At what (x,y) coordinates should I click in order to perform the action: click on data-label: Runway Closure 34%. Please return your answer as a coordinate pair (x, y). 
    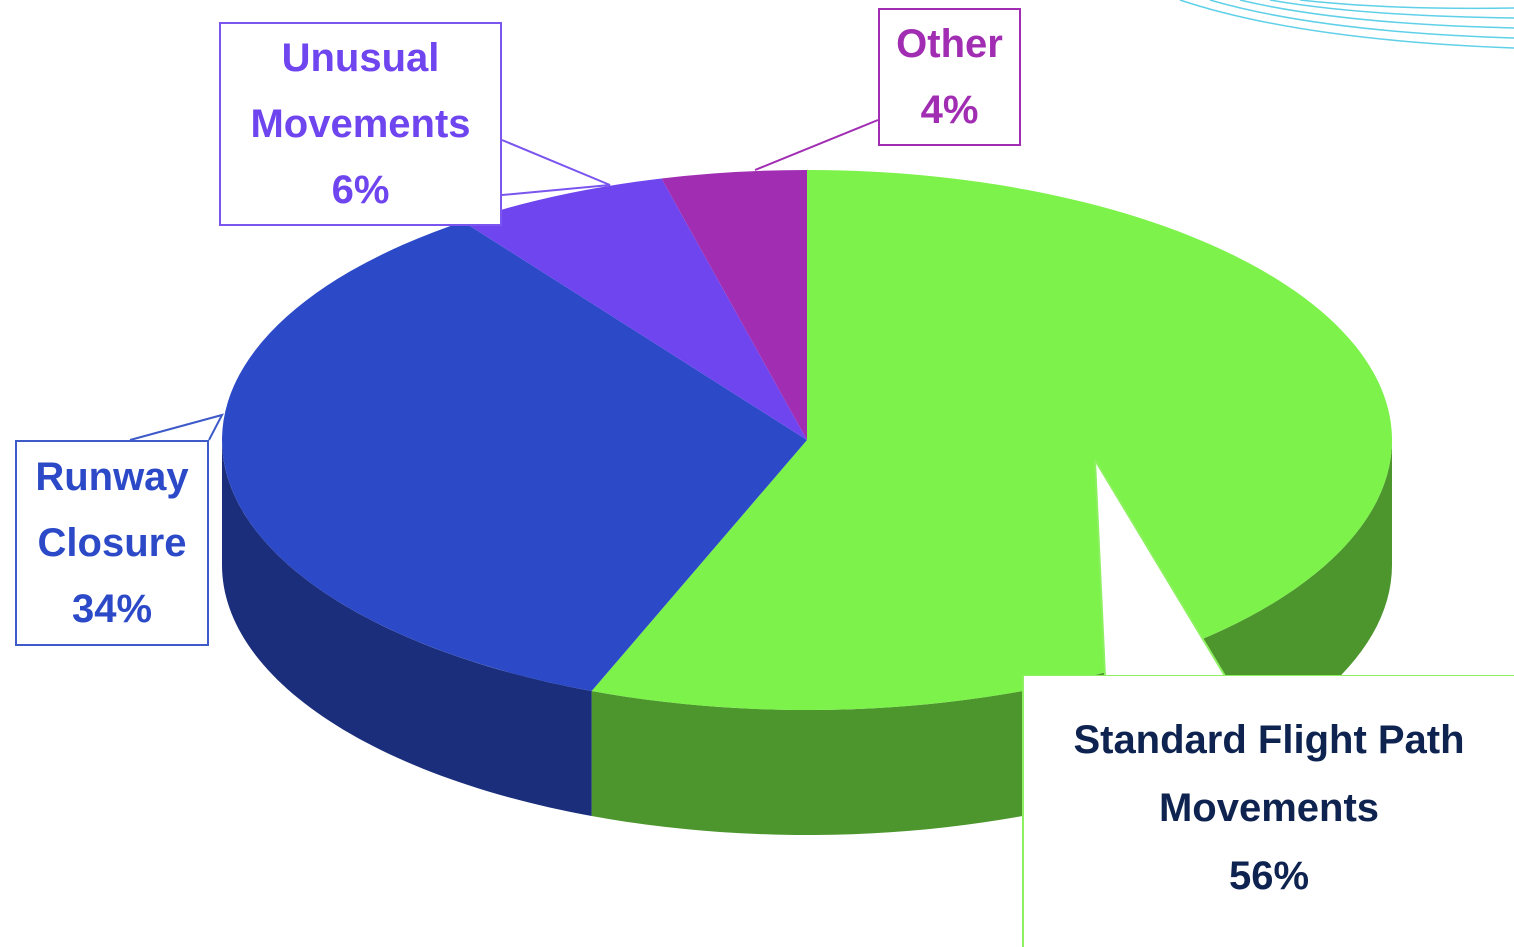
    Looking at the image, I should click on (112, 543).